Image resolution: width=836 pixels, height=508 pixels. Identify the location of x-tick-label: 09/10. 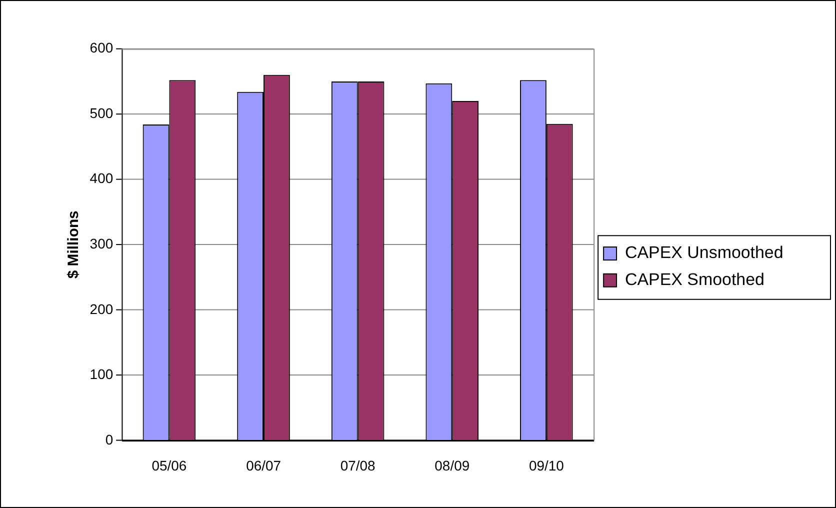
(546, 466).